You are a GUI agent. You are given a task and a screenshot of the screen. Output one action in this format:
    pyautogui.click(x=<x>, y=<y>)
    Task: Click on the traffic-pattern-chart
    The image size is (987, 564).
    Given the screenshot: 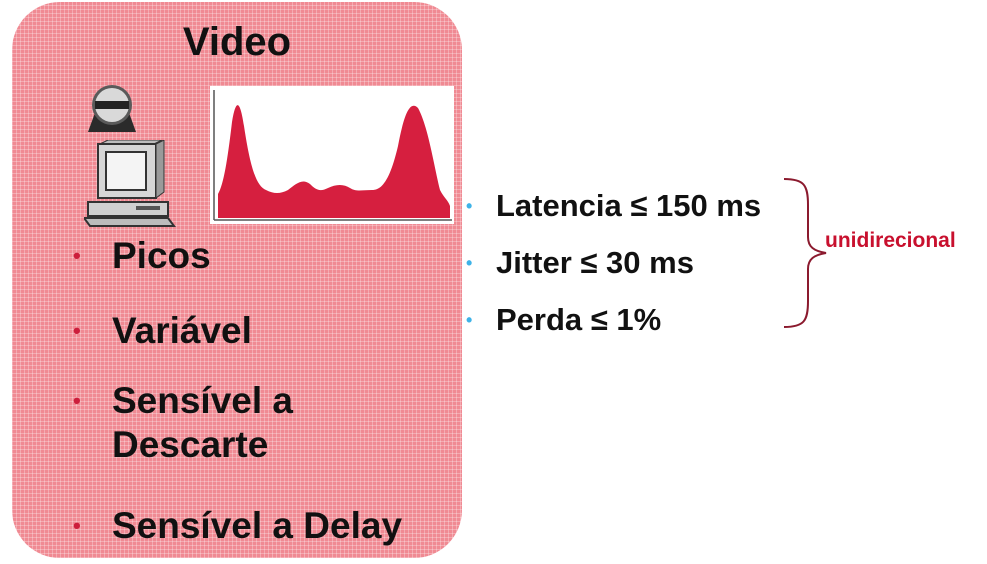 What is the action you would take?
    pyautogui.click(x=332, y=155)
    